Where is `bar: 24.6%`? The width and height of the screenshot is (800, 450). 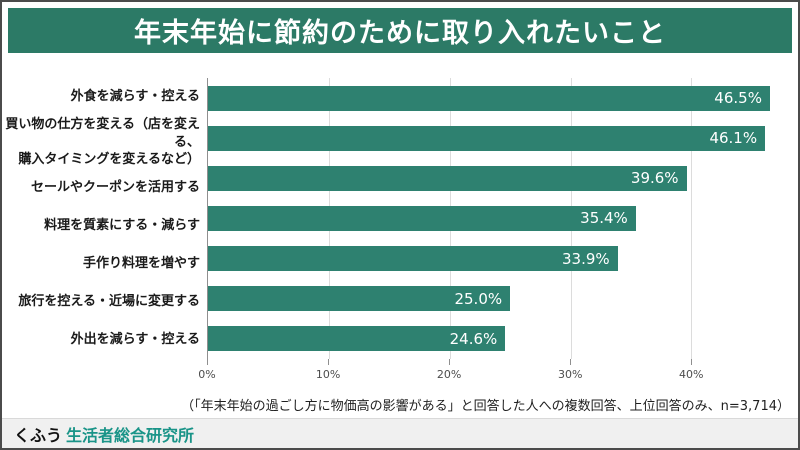 bar: 24.6% is located at coordinates (357, 339).